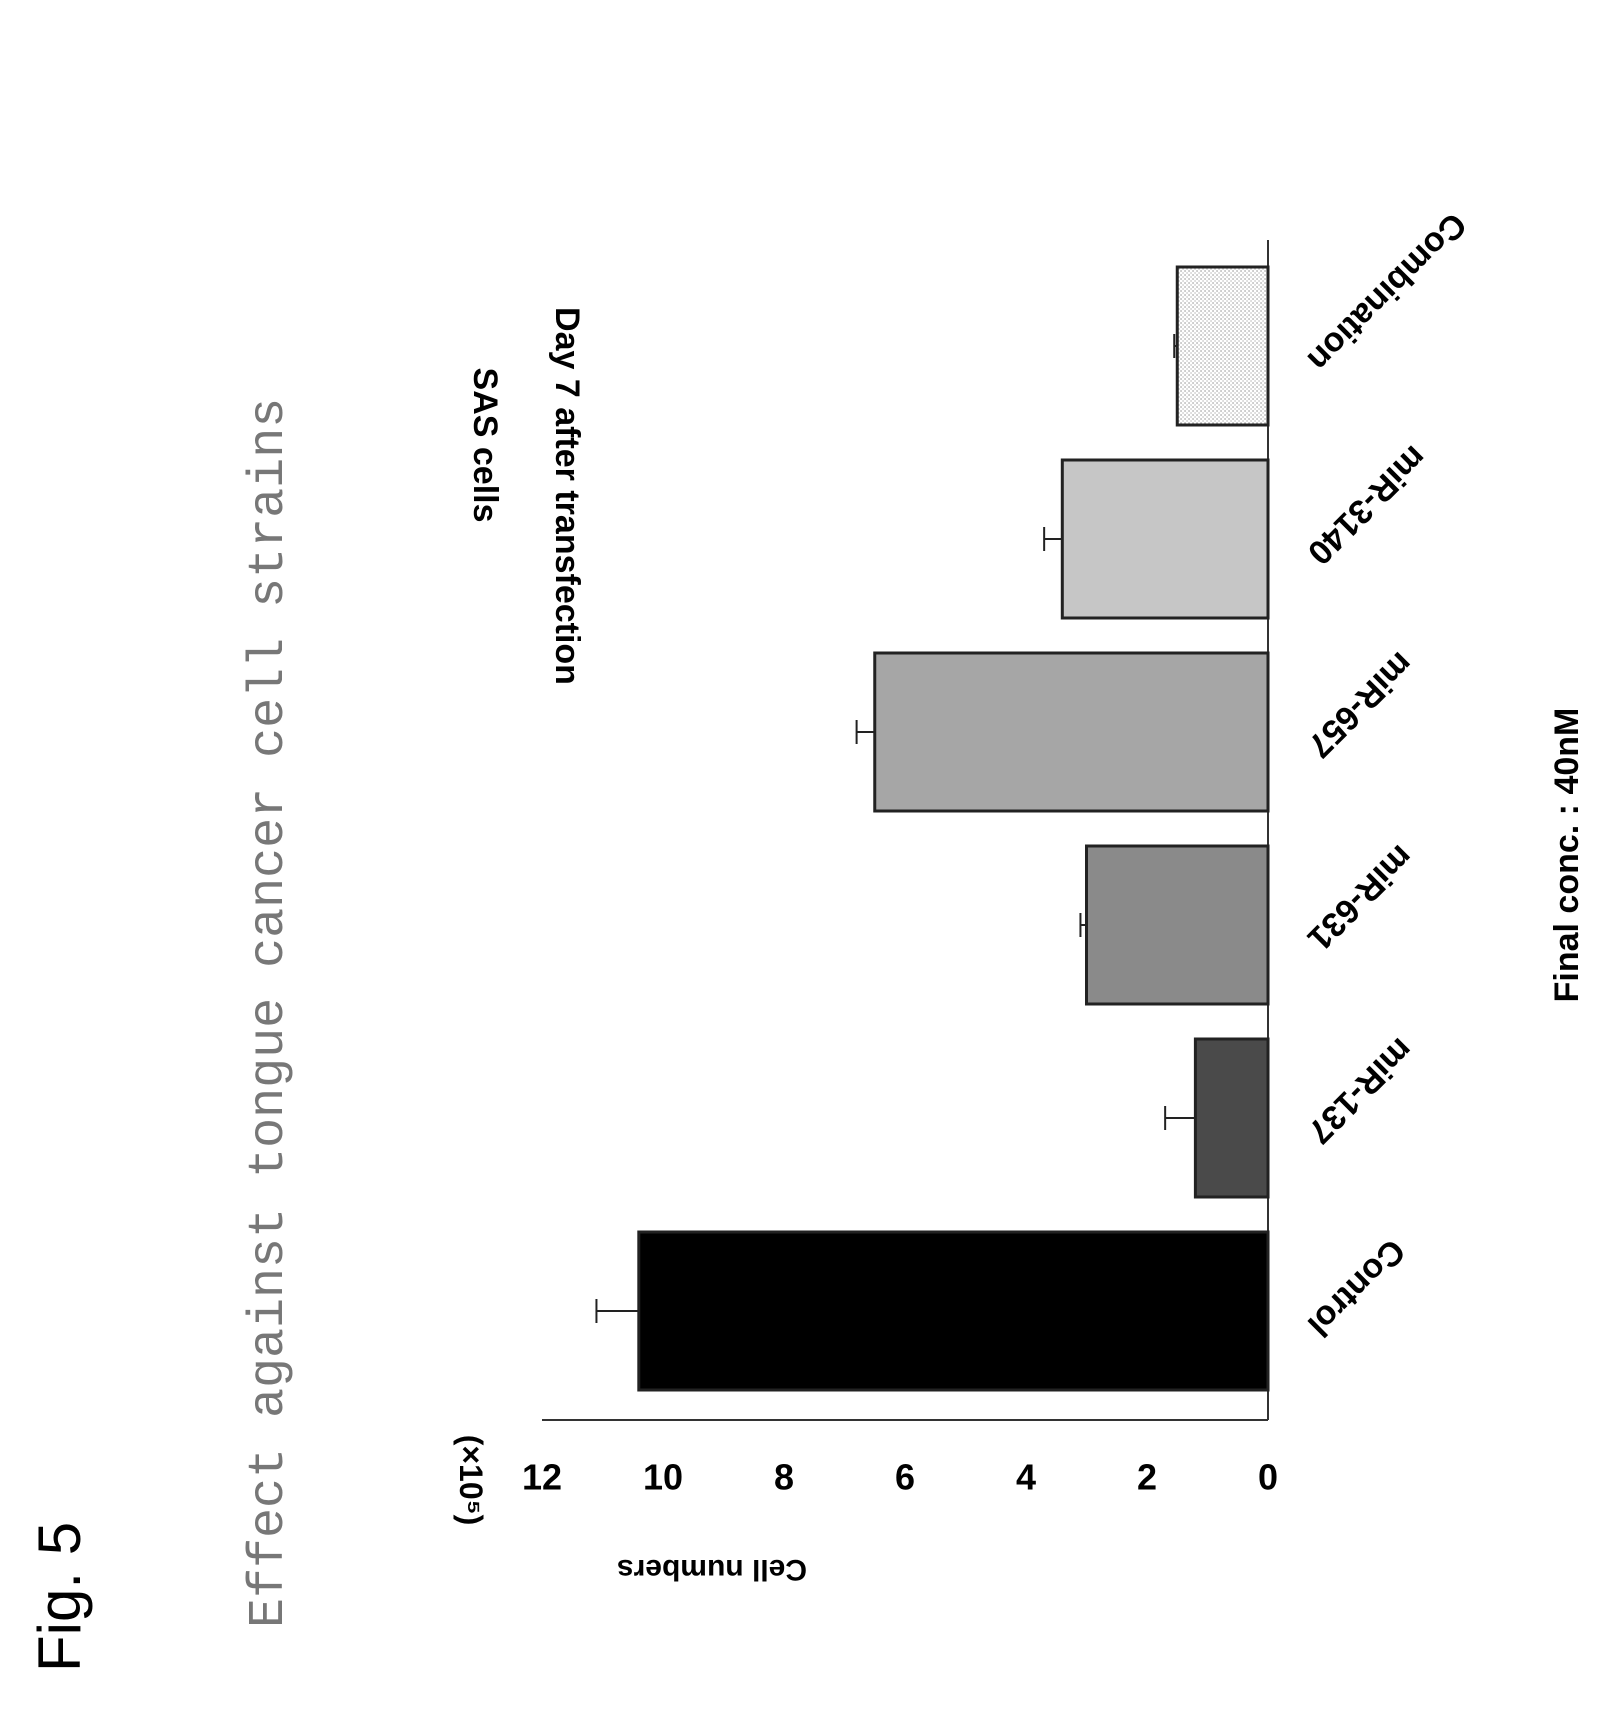 Image resolution: width=1611 pixels, height=1729 pixels. What do you see at coordinates (1147, 1477) in the screenshot?
I see `y-tick-label: 2` at bounding box center [1147, 1477].